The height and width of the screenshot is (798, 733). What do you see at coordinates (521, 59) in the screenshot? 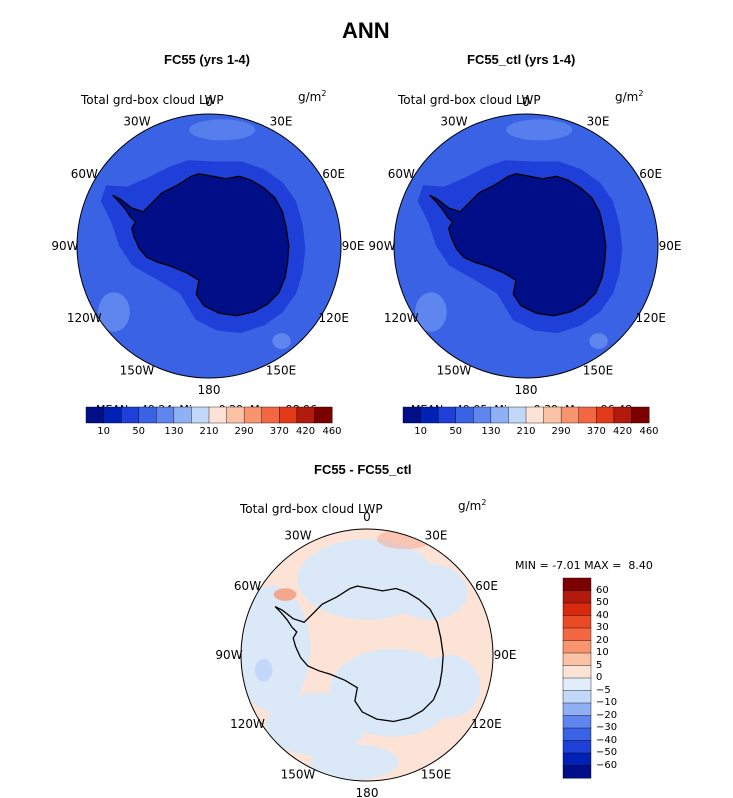
I see `panel2-title: FC55_ctl (yrs 1-4)` at bounding box center [521, 59].